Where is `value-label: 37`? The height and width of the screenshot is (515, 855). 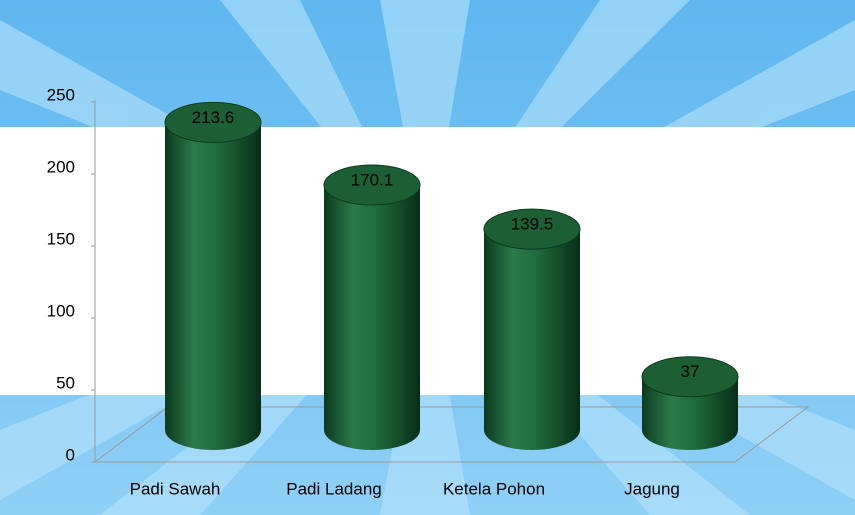
value-label: 37 is located at coordinates (690, 371).